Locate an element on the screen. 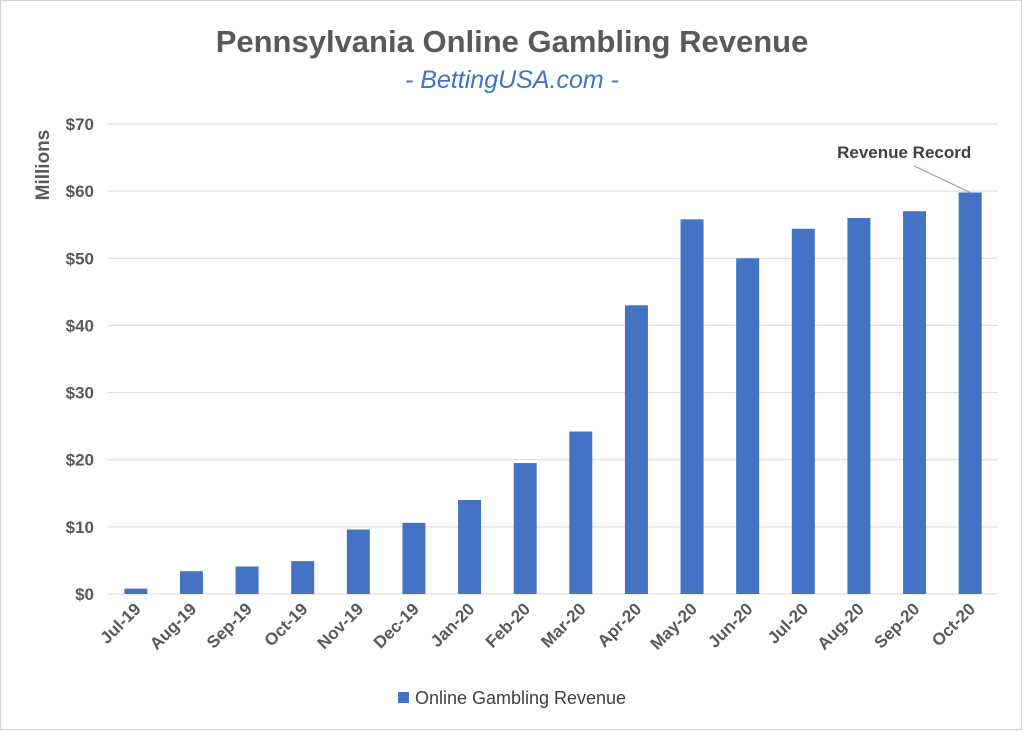  legend-swatch is located at coordinates (403, 697).